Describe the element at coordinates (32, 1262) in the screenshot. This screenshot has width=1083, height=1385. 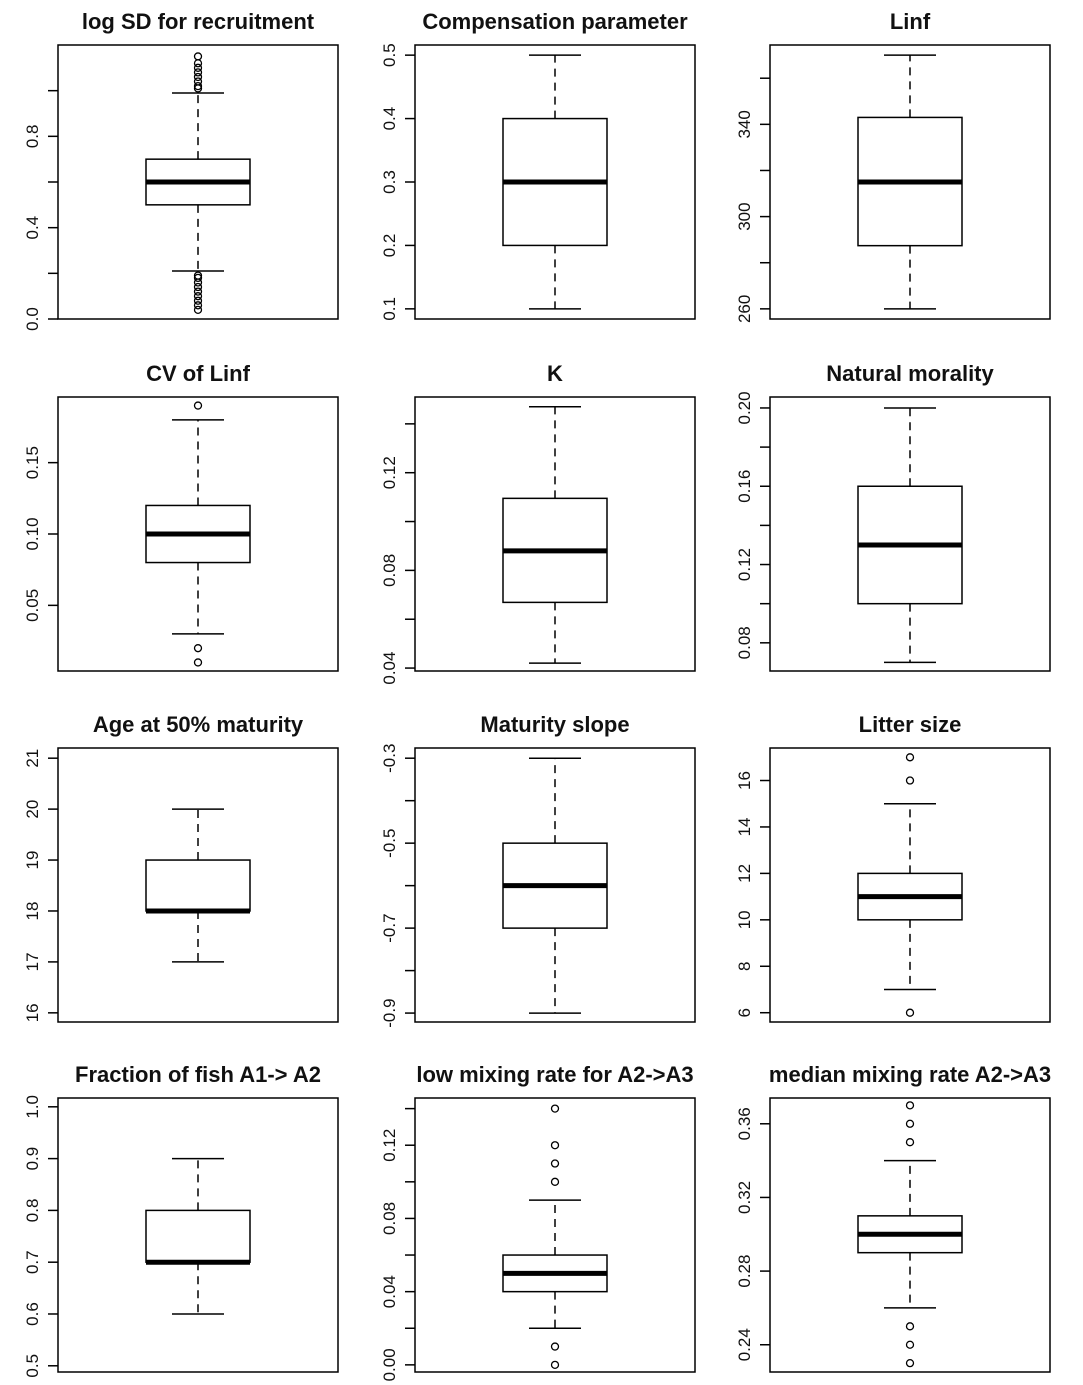
I see `y-tick-label: 0.7` at that location.